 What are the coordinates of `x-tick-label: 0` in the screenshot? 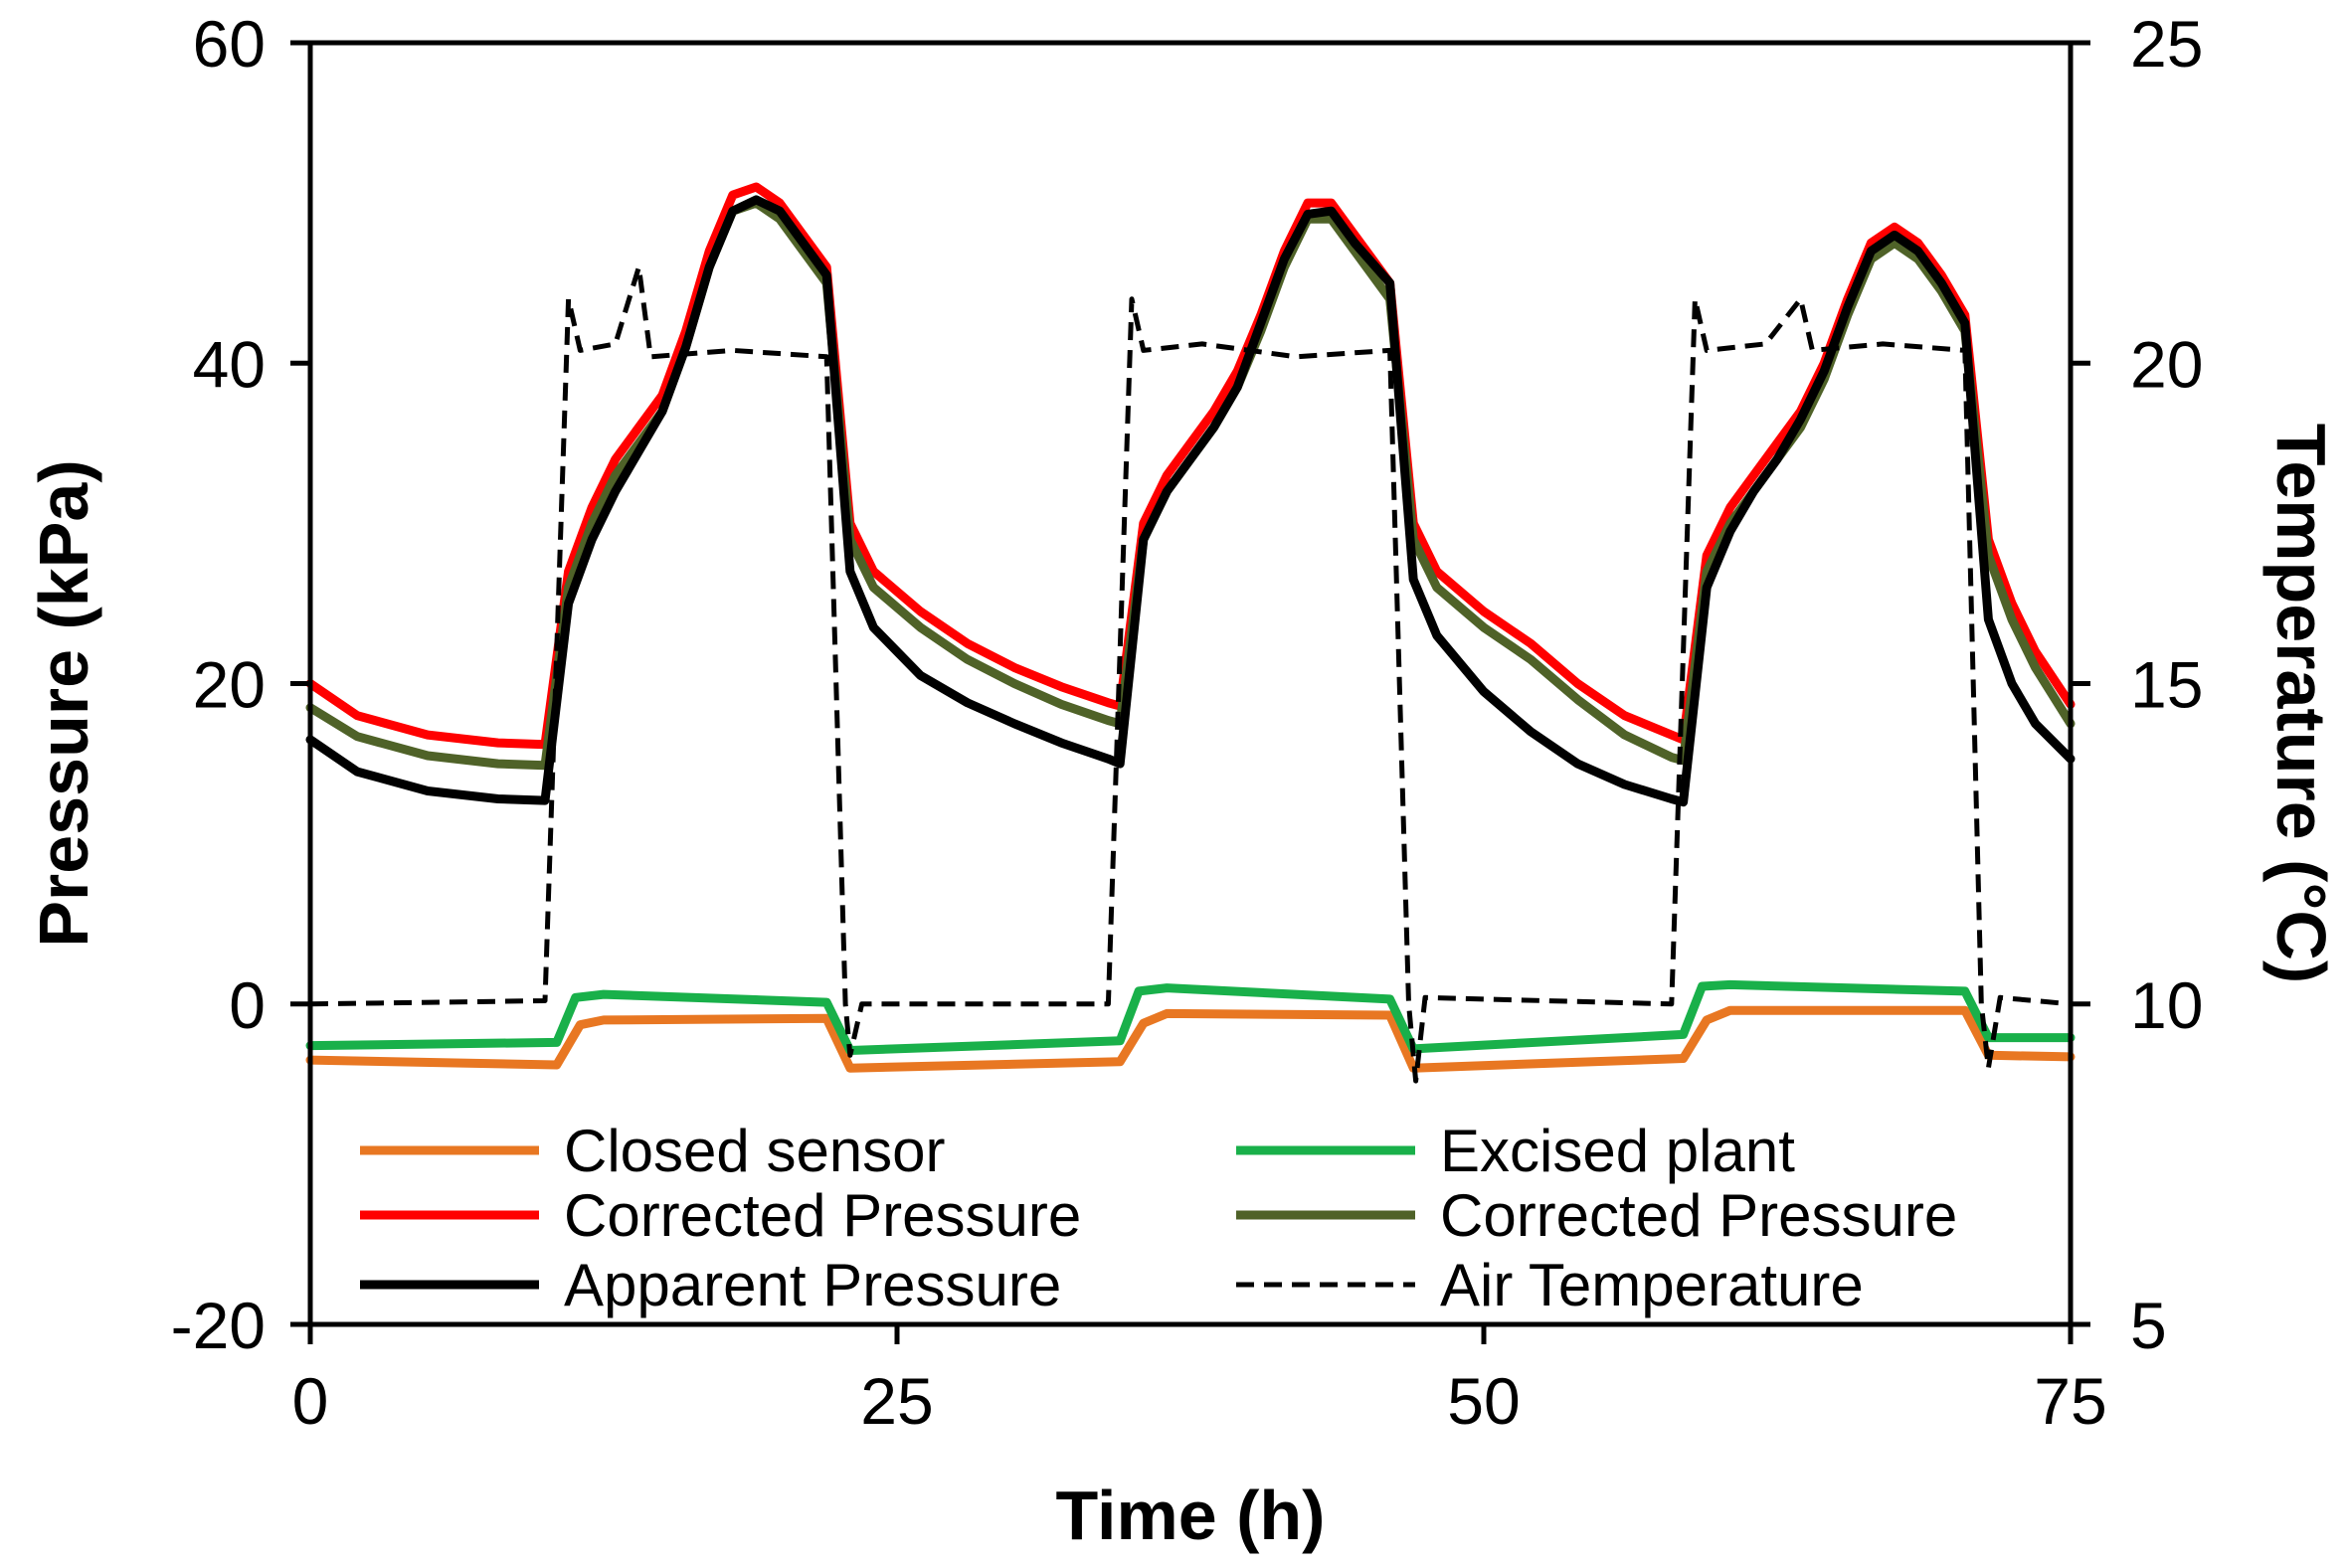 It's located at (310, 1401).